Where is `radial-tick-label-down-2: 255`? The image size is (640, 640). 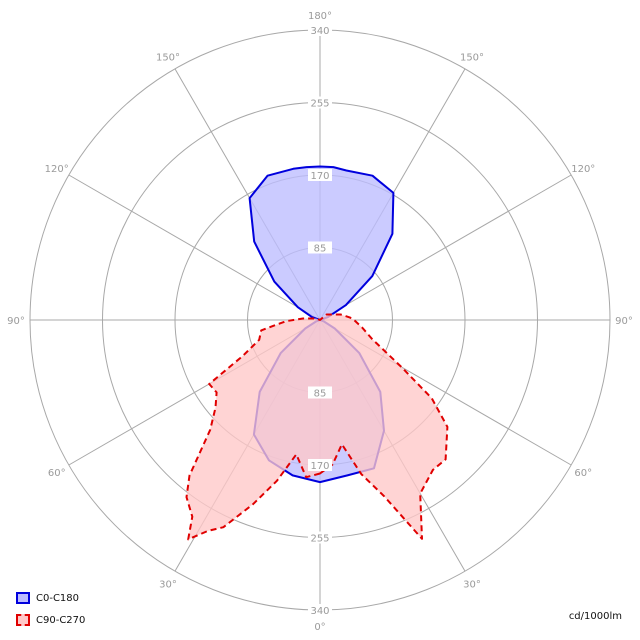
radial-tick-label-down-2: 255 is located at coordinates (319, 539).